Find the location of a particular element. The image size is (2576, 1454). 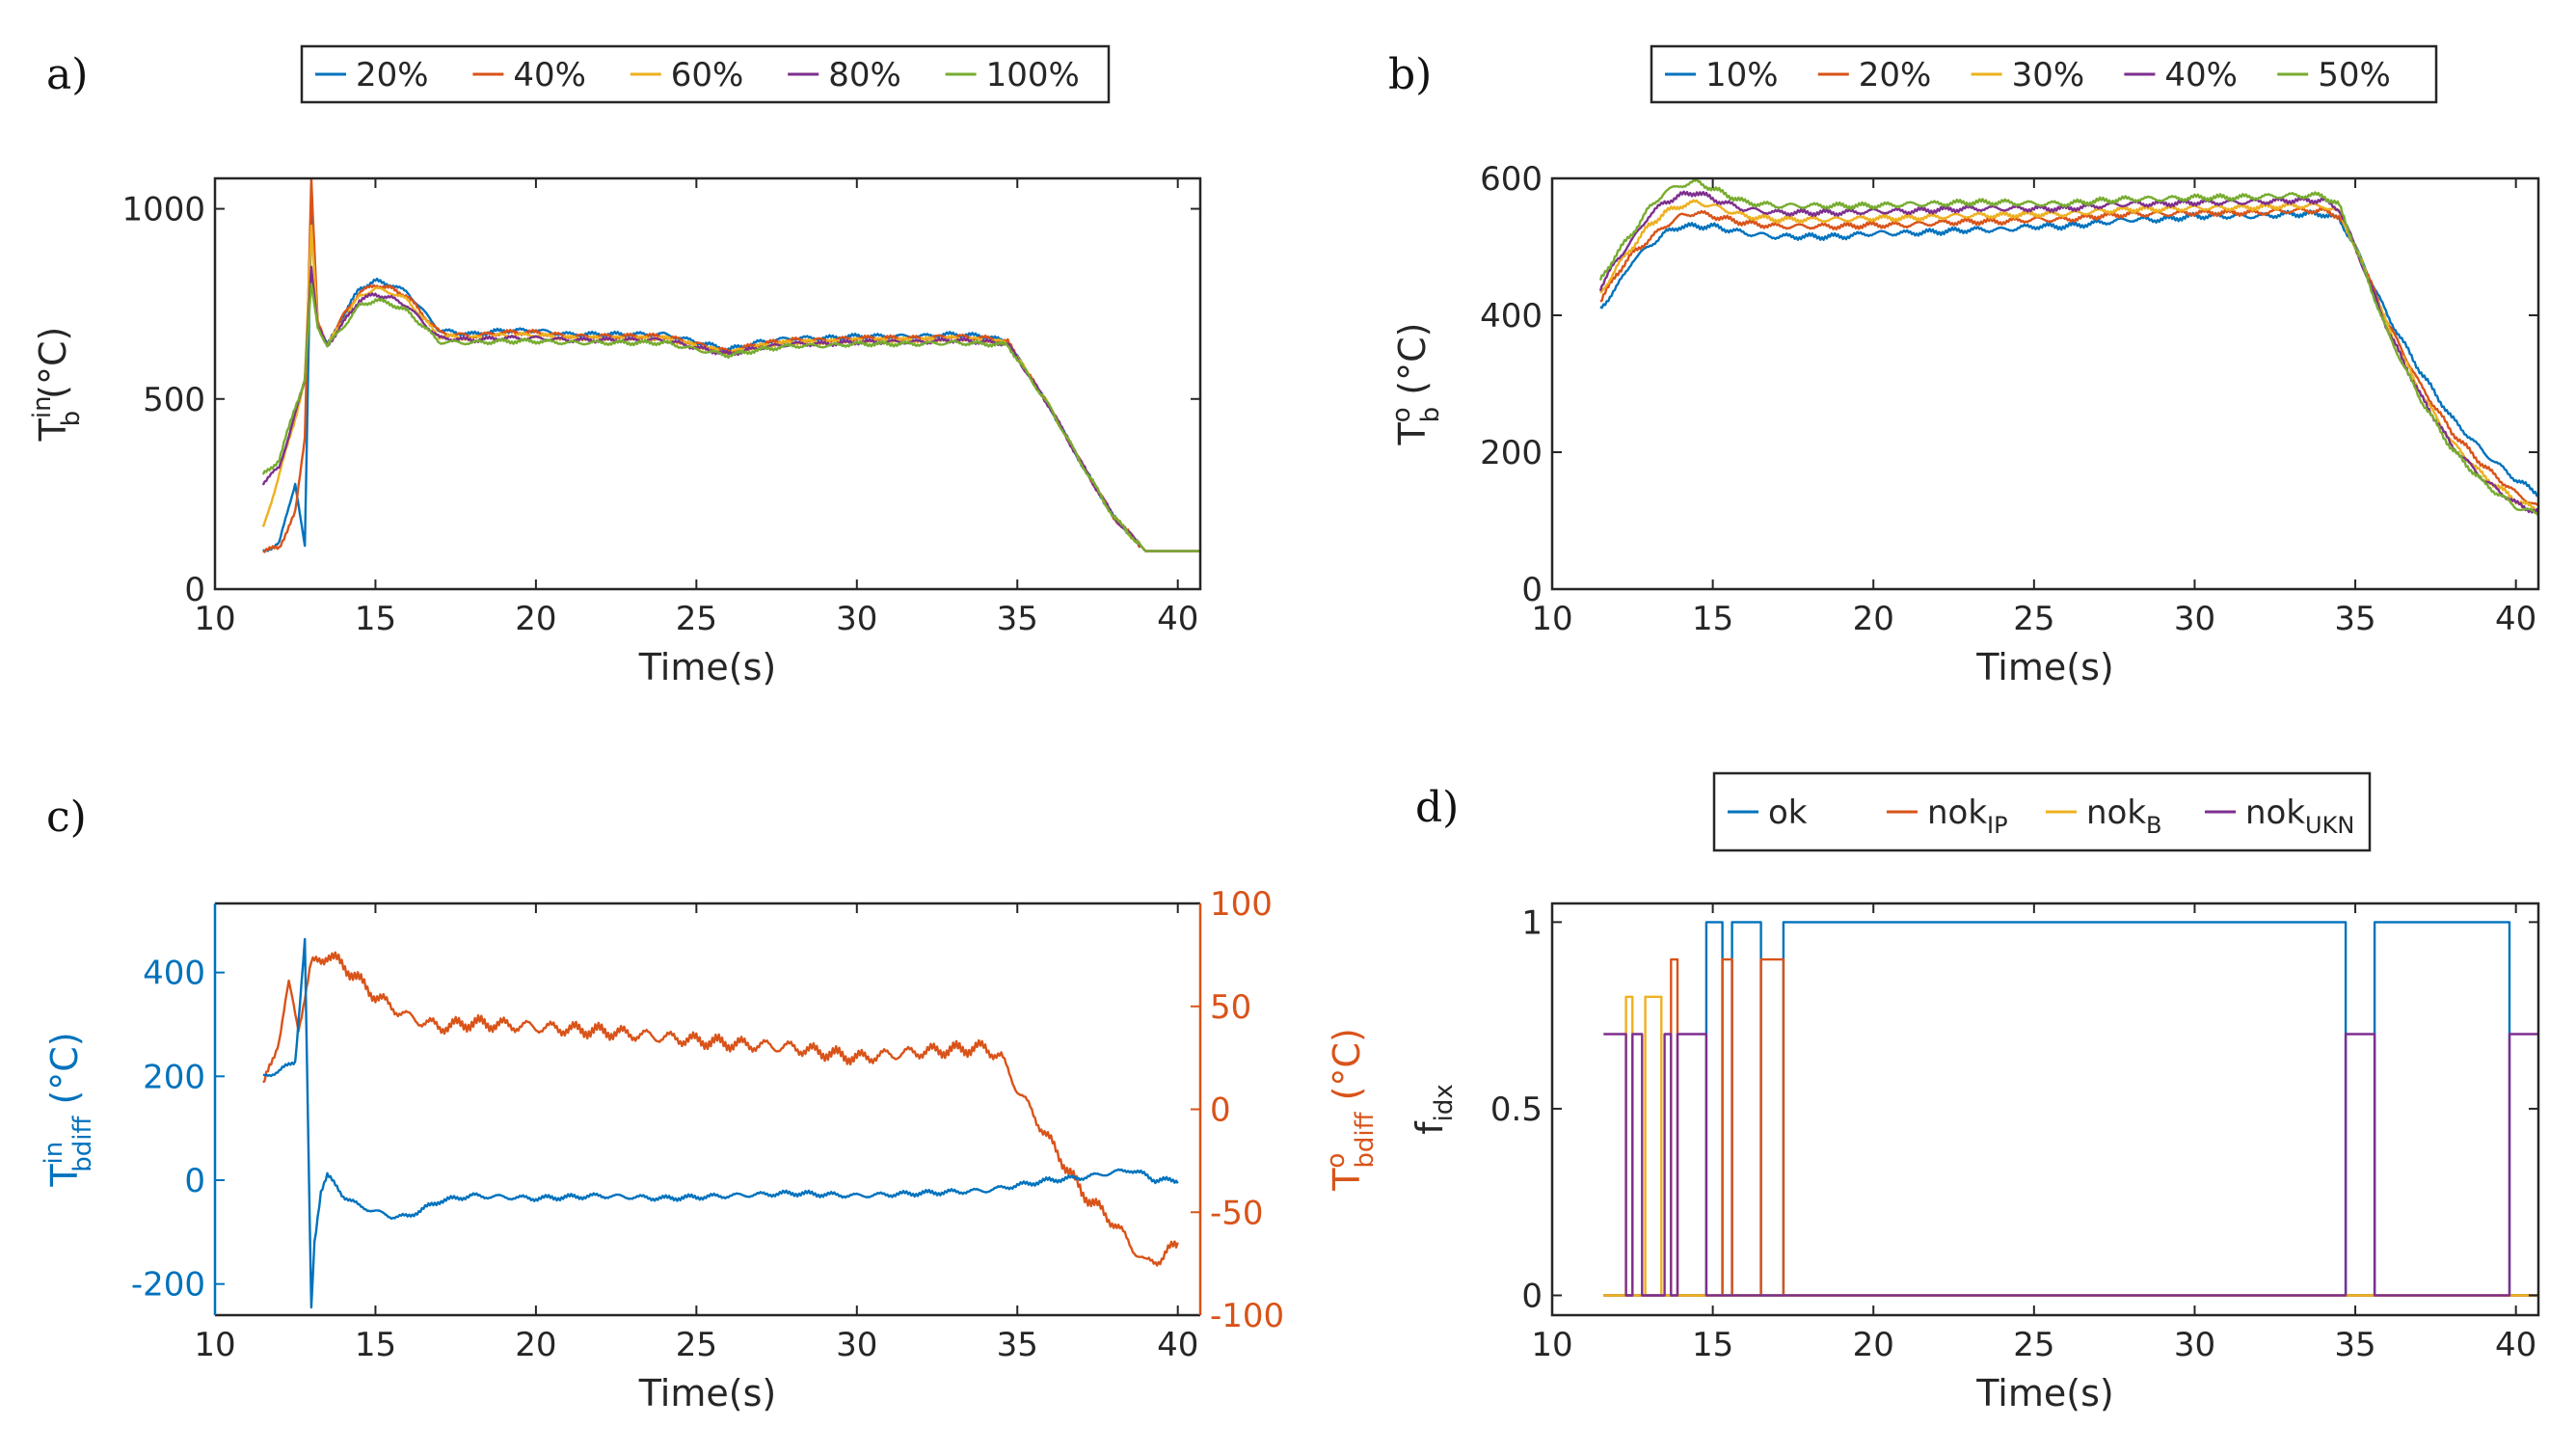

series-line-ok is located at coordinates (2071, 1109).